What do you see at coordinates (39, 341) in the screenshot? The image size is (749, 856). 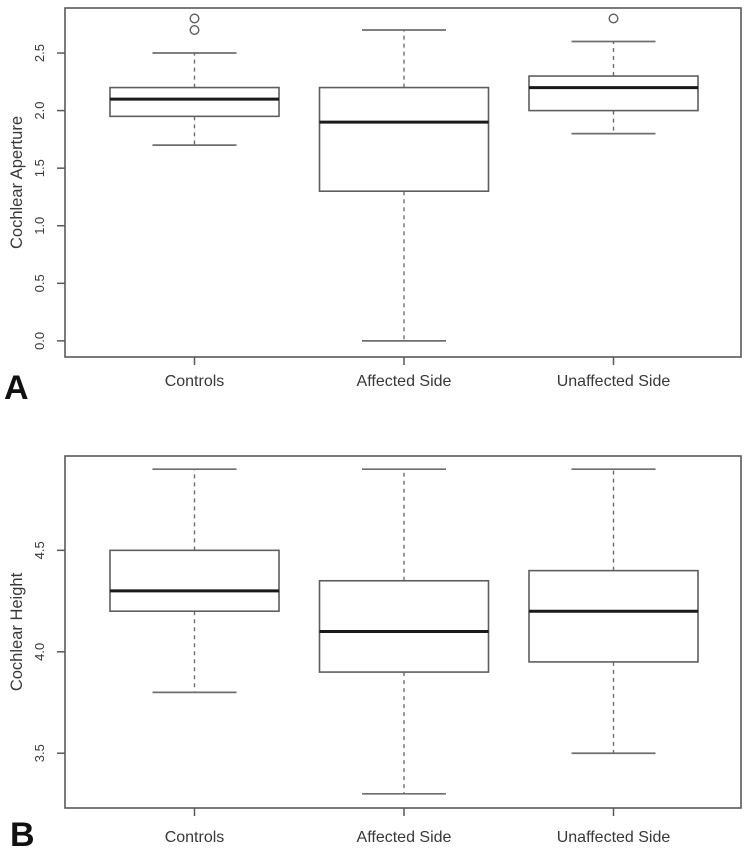 I see `y-tick-label: 0.0` at bounding box center [39, 341].